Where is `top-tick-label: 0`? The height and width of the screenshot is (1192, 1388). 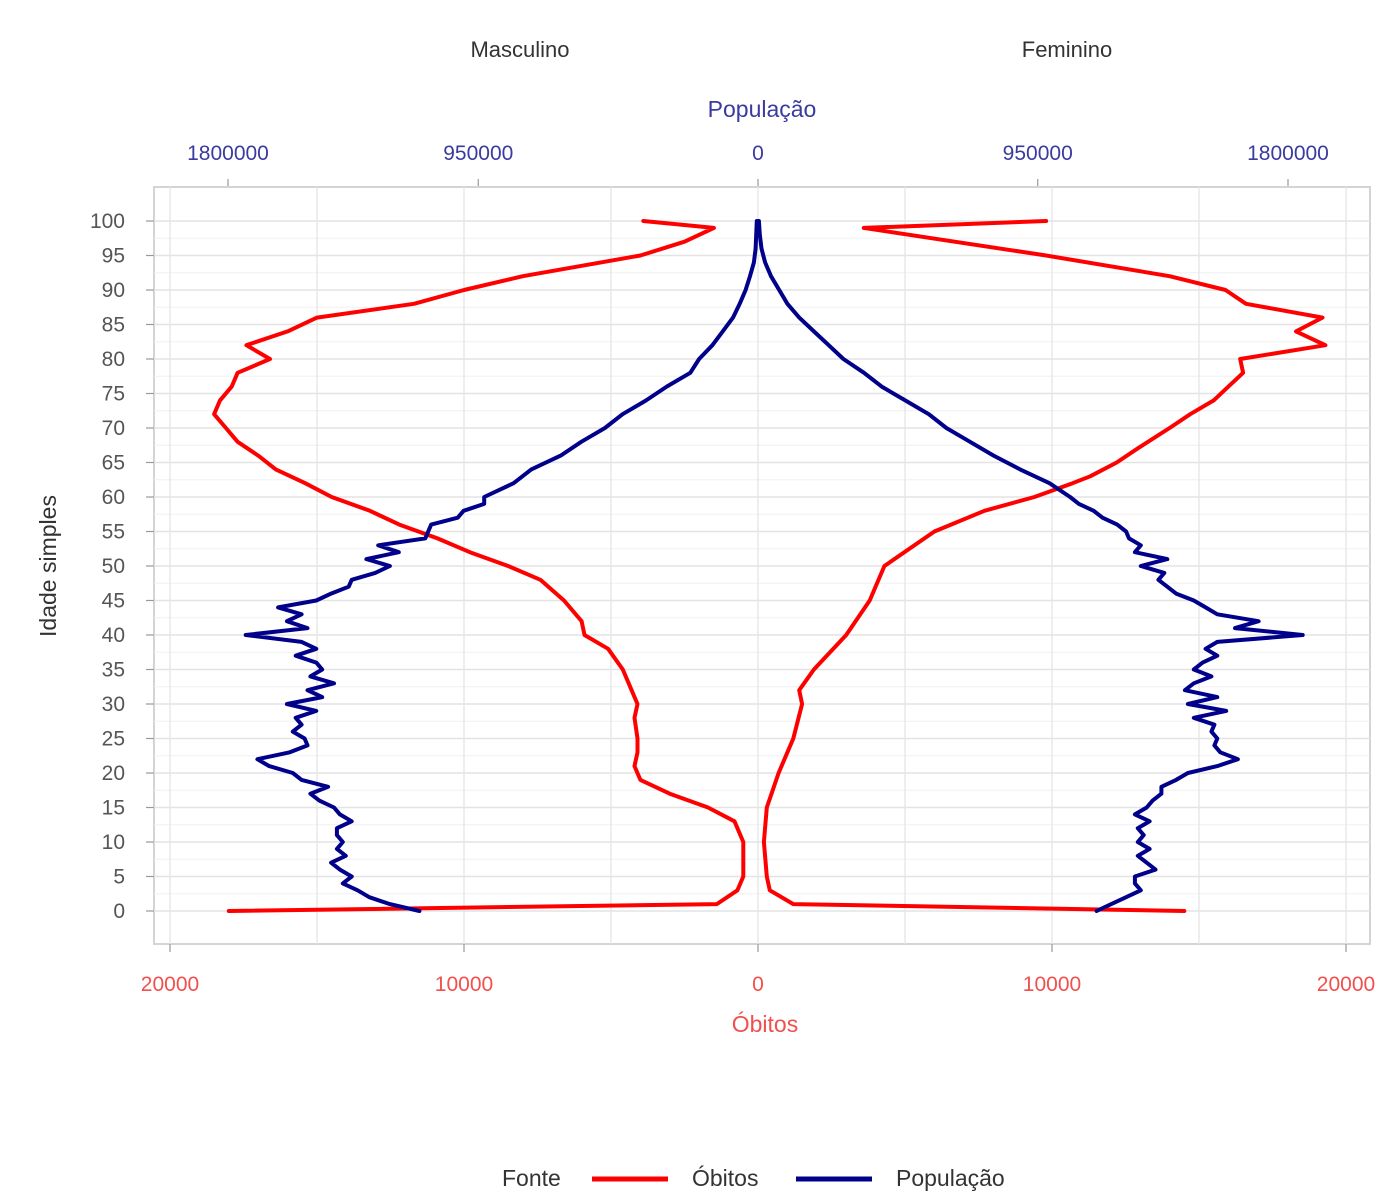 top-tick-label: 0 is located at coordinates (758, 153).